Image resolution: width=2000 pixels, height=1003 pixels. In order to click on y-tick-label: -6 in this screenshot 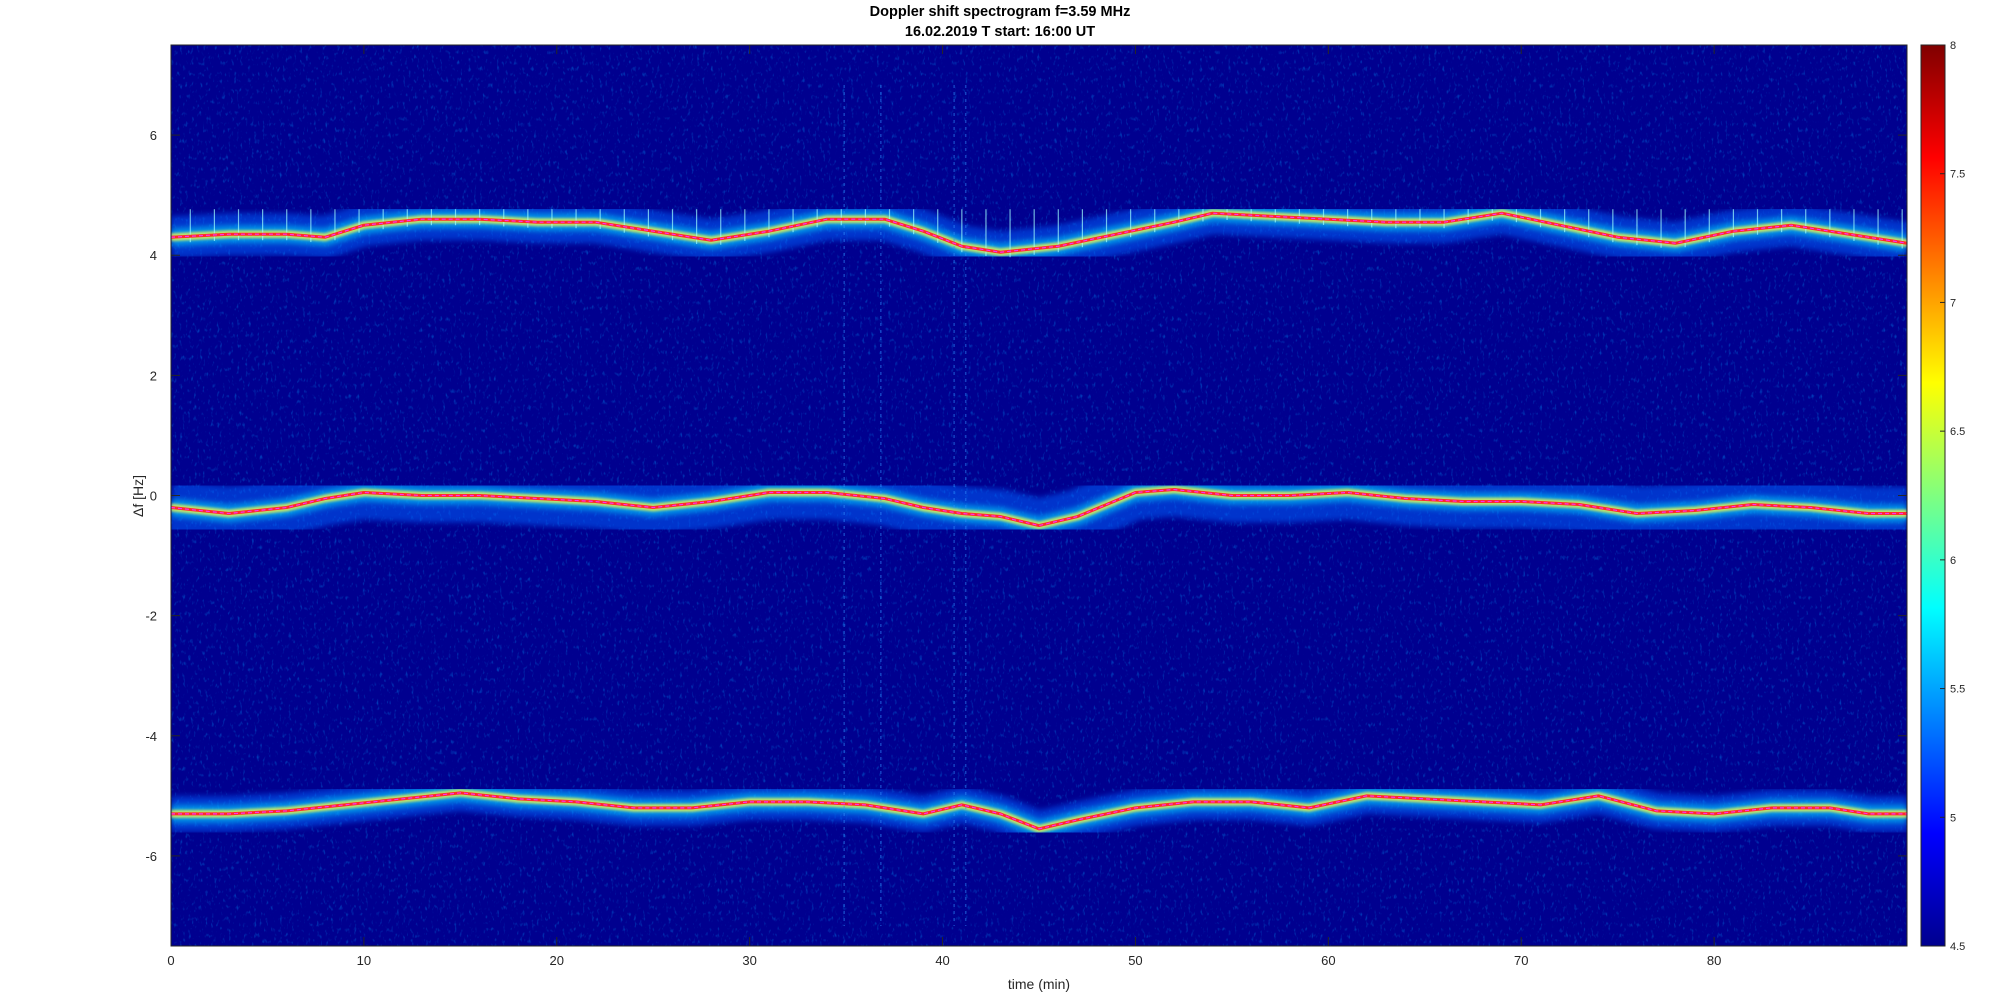, I will do `click(151, 856)`.